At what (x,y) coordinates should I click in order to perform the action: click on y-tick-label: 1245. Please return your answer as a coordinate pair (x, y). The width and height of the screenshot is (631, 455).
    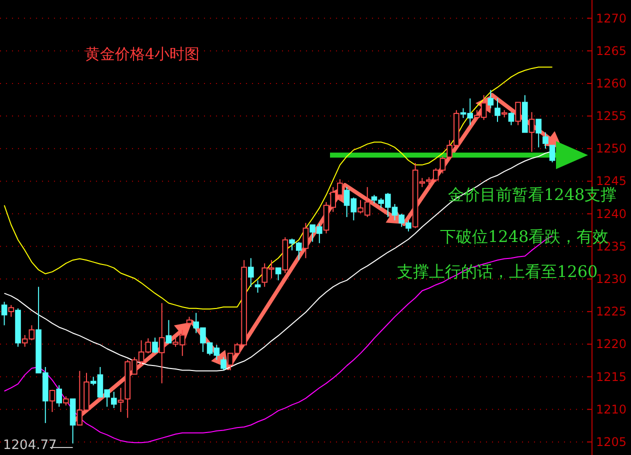
    Looking at the image, I should click on (611, 181).